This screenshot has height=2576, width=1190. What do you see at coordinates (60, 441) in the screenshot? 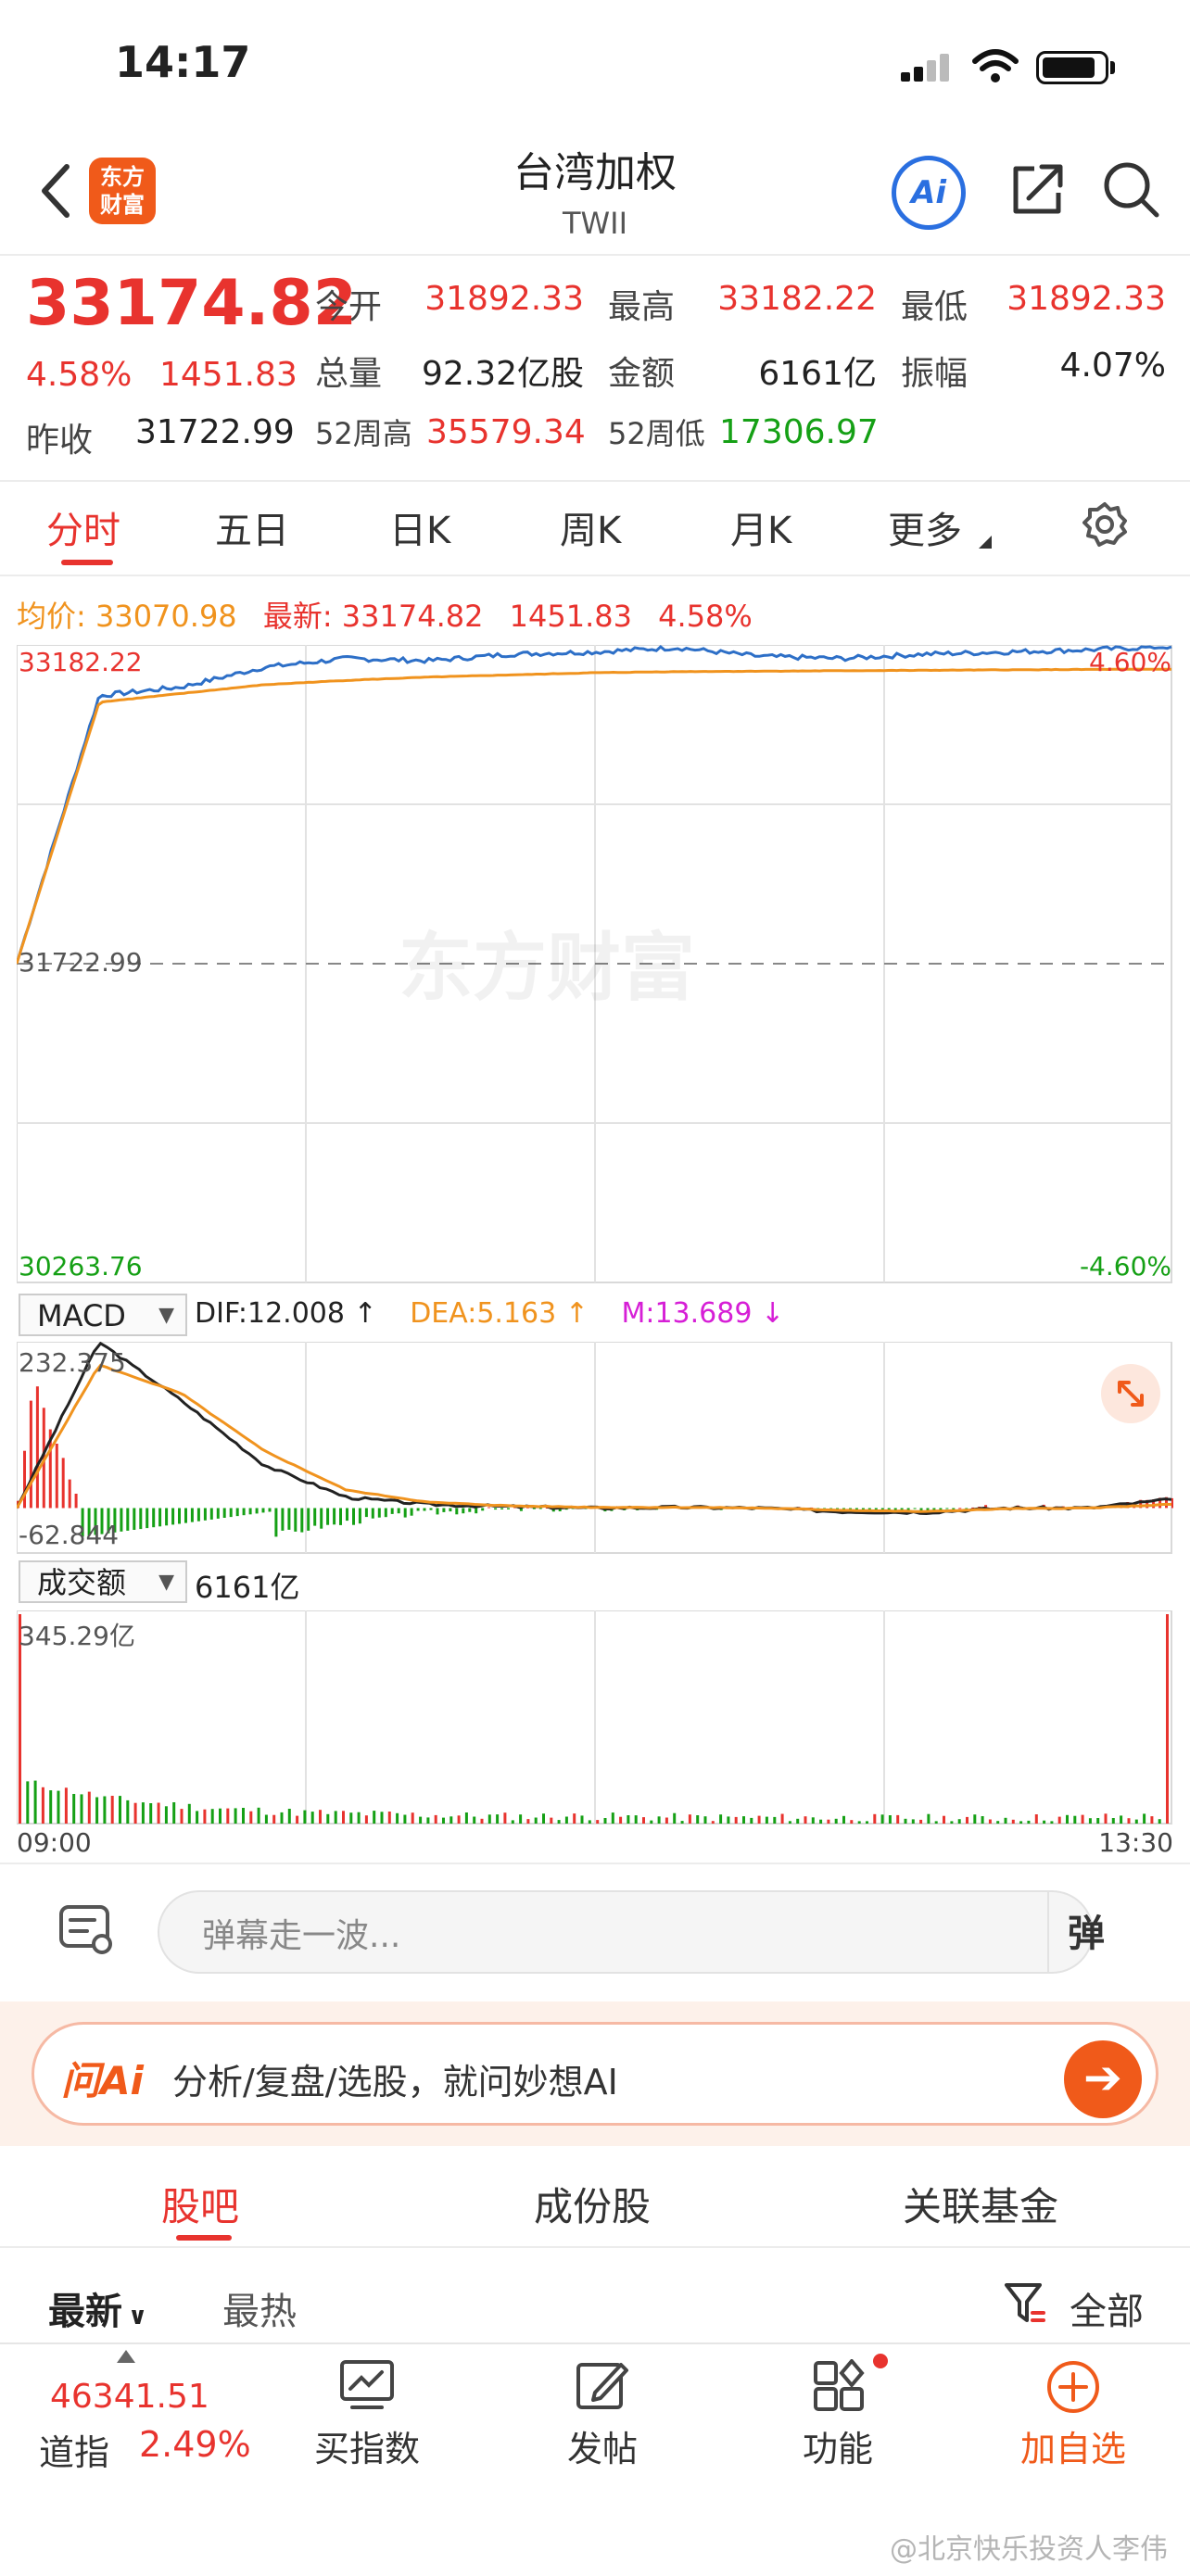
I see `prev-close-label: 昨收` at bounding box center [60, 441].